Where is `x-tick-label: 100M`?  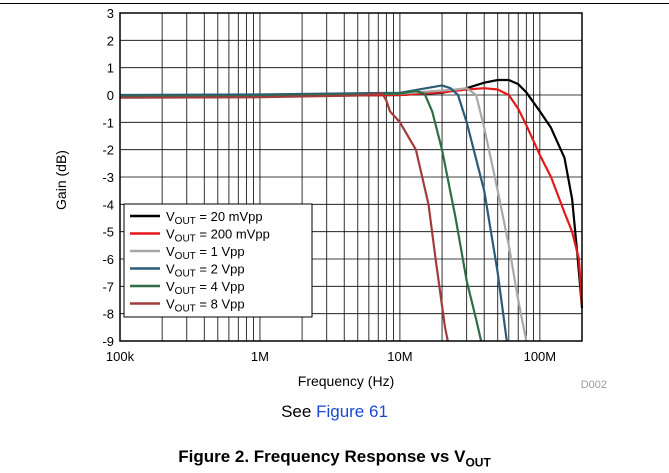
x-tick-label: 100M is located at coordinates (540, 356).